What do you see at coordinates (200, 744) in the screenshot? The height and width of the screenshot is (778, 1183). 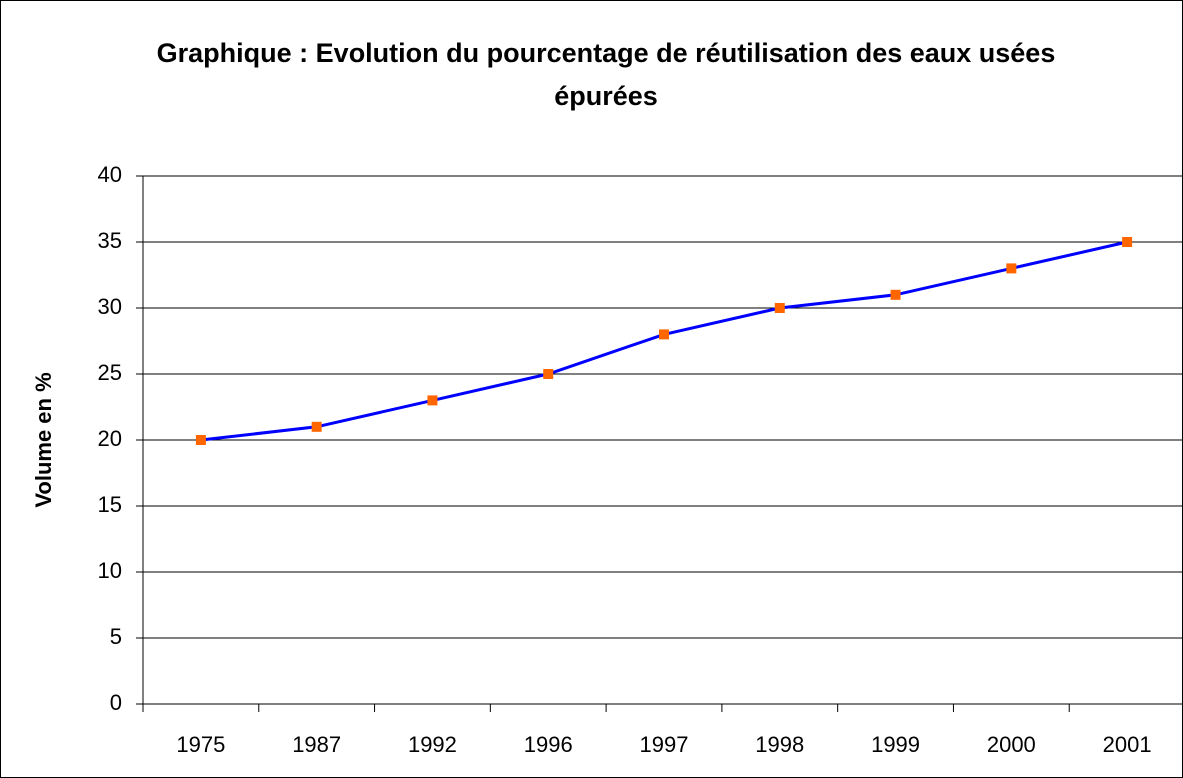 I see `x-tick-label: 1975` at bounding box center [200, 744].